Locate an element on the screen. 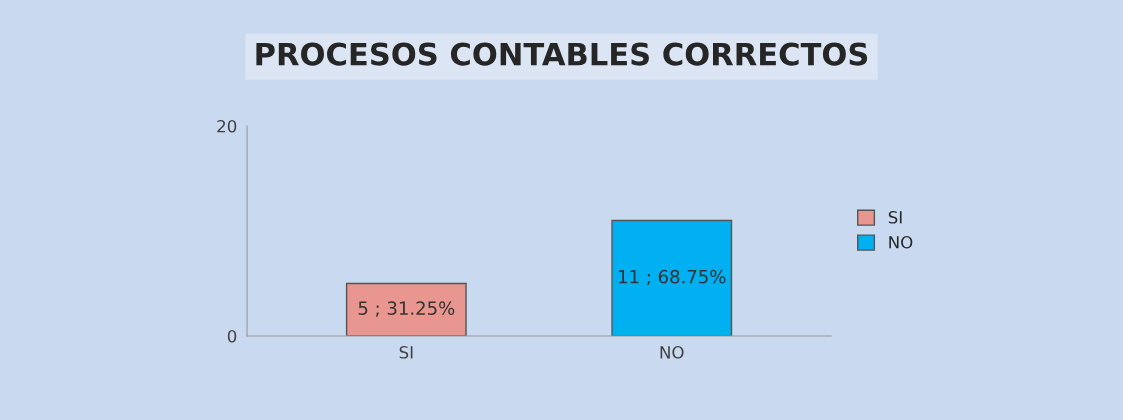 The height and width of the screenshot is (420, 1123). y-tick-label: 20 is located at coordinates (227, 126).